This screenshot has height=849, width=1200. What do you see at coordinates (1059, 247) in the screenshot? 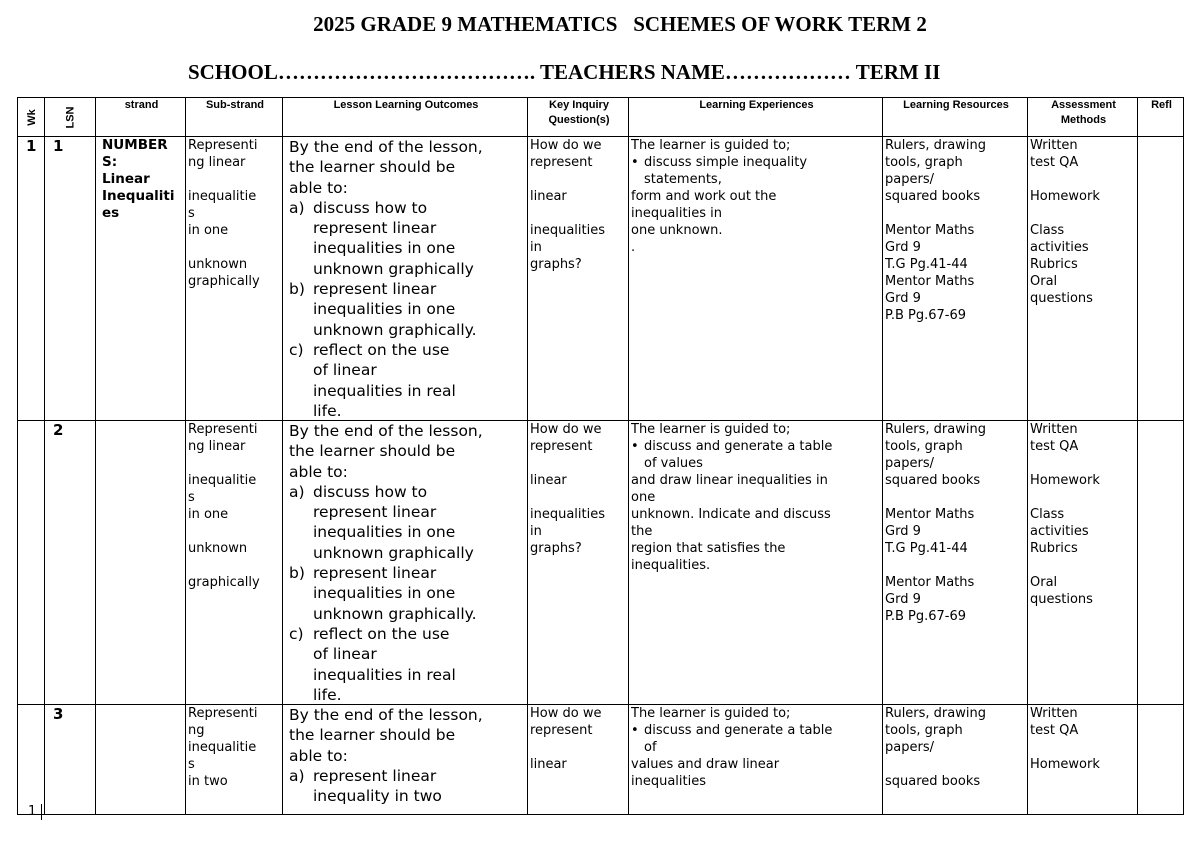
I see `text-line: activities` at bounding box center [1059, 247].